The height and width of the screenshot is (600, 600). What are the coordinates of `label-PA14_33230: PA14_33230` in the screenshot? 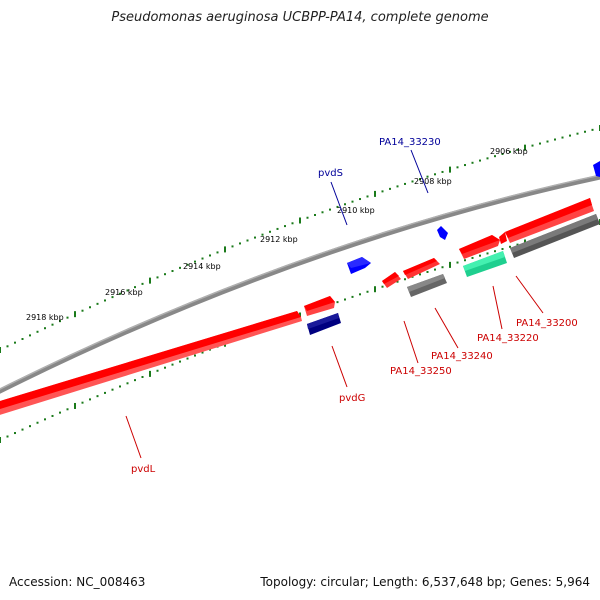 It's located at (410, 142).